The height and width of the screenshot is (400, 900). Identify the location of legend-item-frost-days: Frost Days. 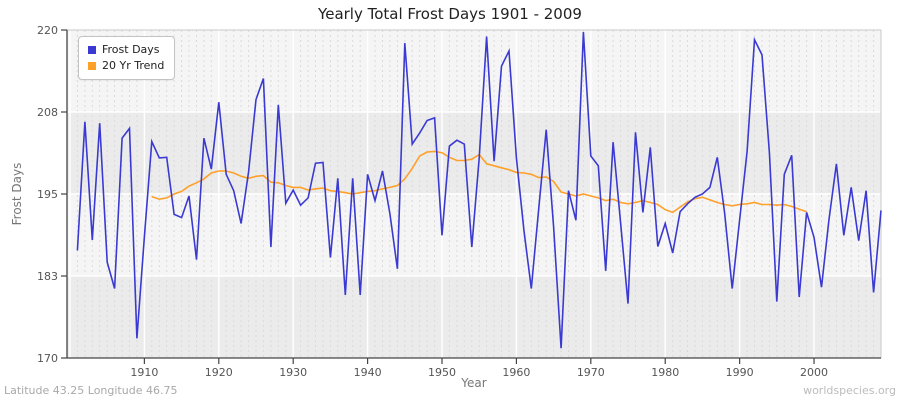
(126, 50).